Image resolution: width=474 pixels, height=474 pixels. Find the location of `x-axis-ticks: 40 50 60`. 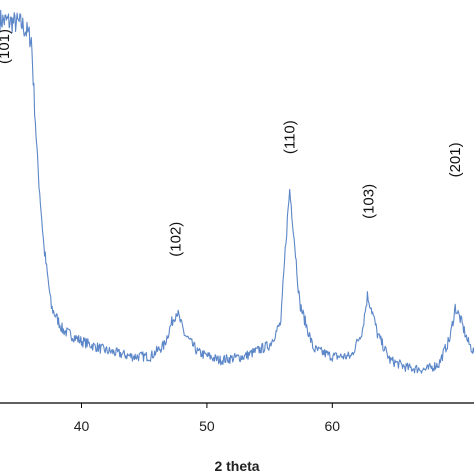

x-axis-ticks: 40 50 60 is located at coordinates (207, 418).